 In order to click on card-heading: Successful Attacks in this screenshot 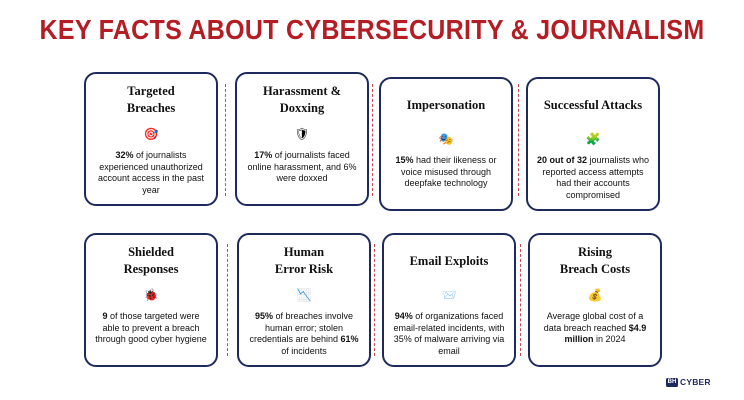, I will do `click(593, 104)`.